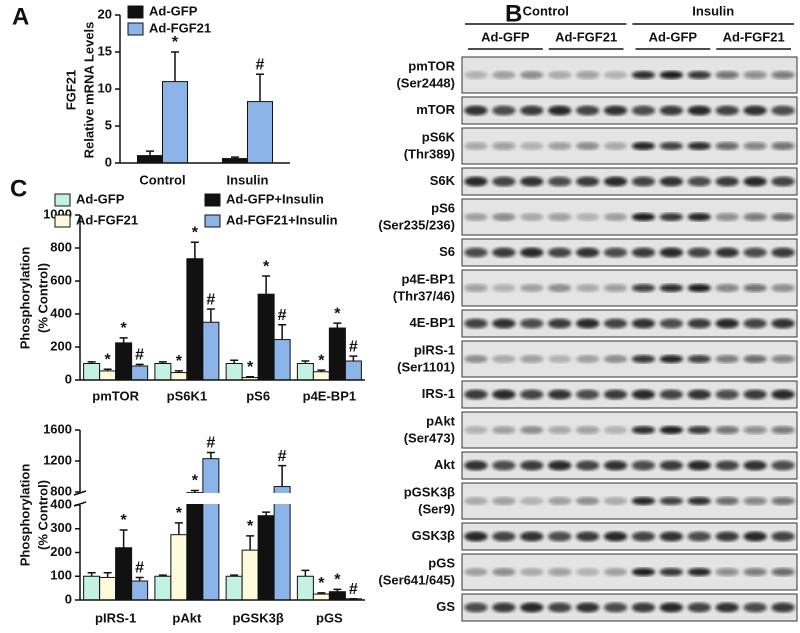 This screenshot has height=633, width=800. What do you see at coordinates (108, 161) in the screenshot?
I see `y-tick-label: 0` at bounding box center [108, 161].